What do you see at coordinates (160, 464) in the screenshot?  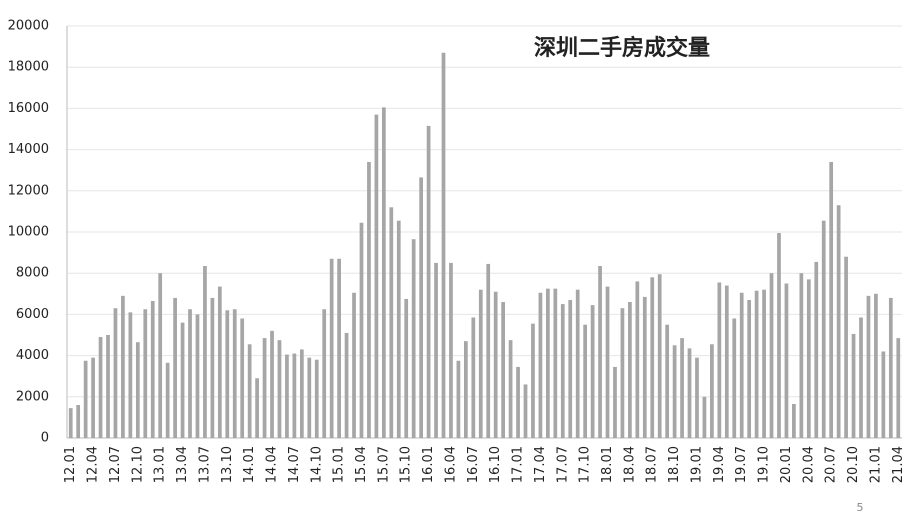 I see `x-tick-label: 13.01` at bounding box center [160, 464].